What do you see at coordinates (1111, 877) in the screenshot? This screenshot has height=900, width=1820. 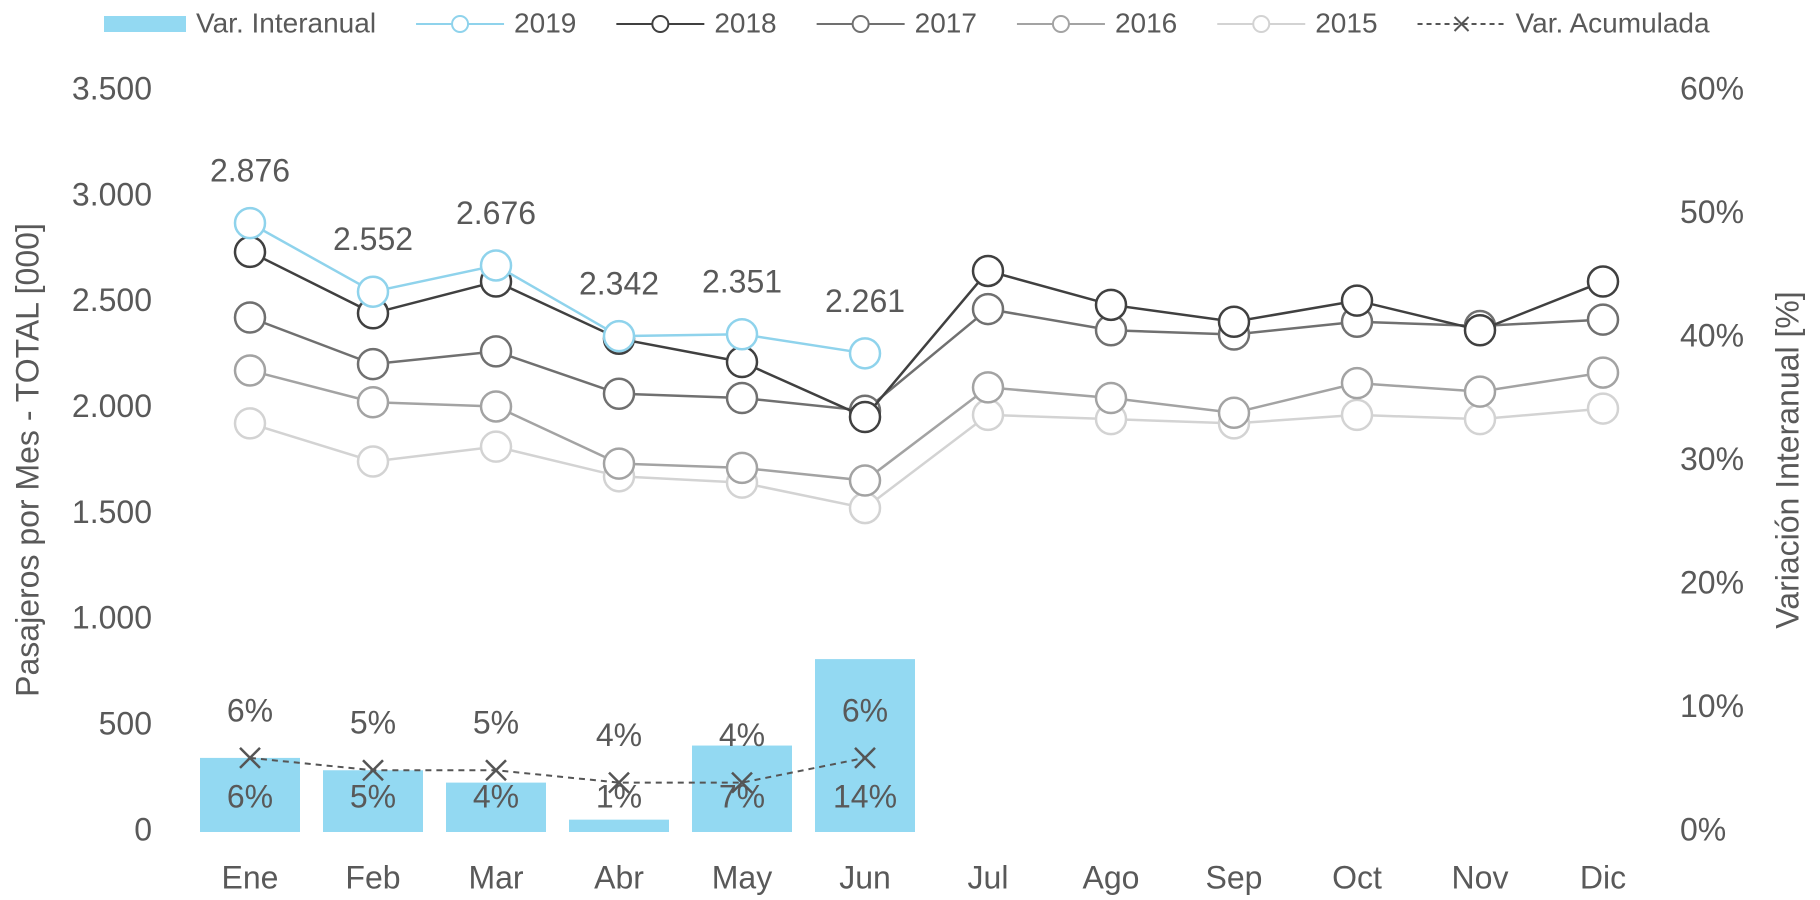 I see `x-tick-label: Ago` at bounding box center [1111, 877].